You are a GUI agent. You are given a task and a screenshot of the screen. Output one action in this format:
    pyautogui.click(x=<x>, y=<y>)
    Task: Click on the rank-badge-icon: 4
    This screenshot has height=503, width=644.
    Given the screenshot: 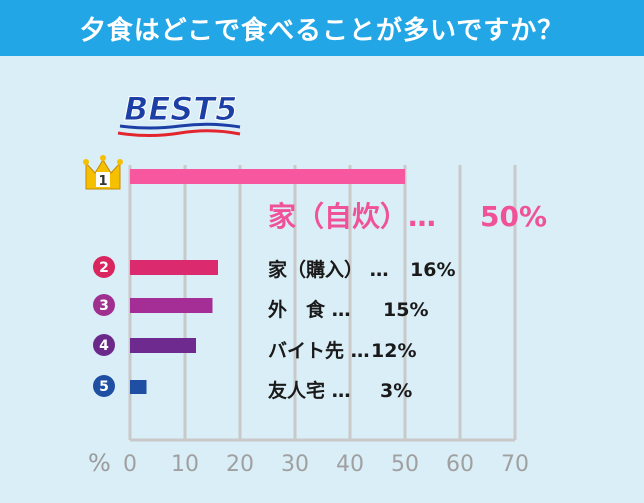 What is the action you would take?
    pyautogui.click(x=104, y=345)
    